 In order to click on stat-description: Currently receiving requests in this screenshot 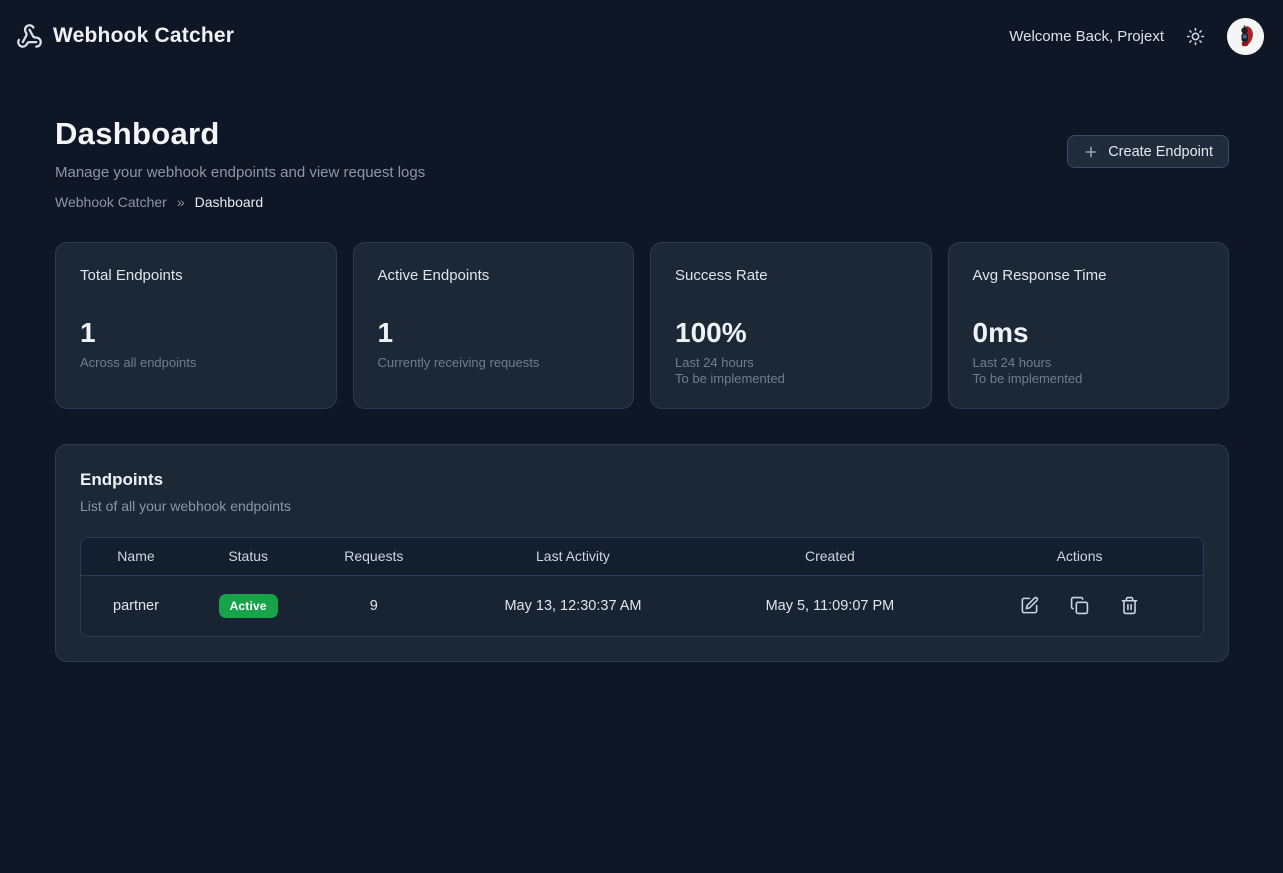, I will do `click(458, 362)`.